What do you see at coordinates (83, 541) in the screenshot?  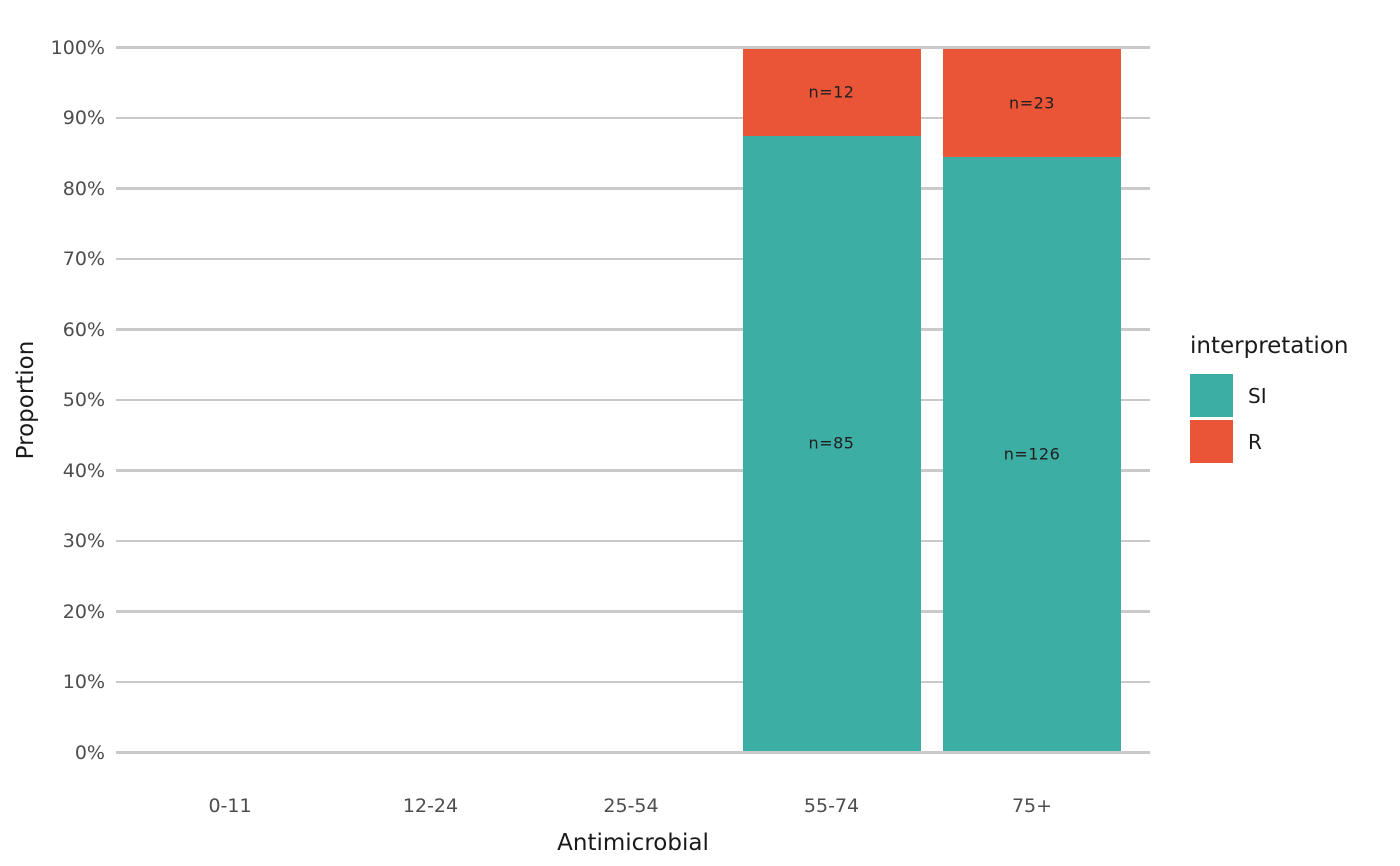 I see `y-tick-label: 30%` at bounding box center [83, 541].